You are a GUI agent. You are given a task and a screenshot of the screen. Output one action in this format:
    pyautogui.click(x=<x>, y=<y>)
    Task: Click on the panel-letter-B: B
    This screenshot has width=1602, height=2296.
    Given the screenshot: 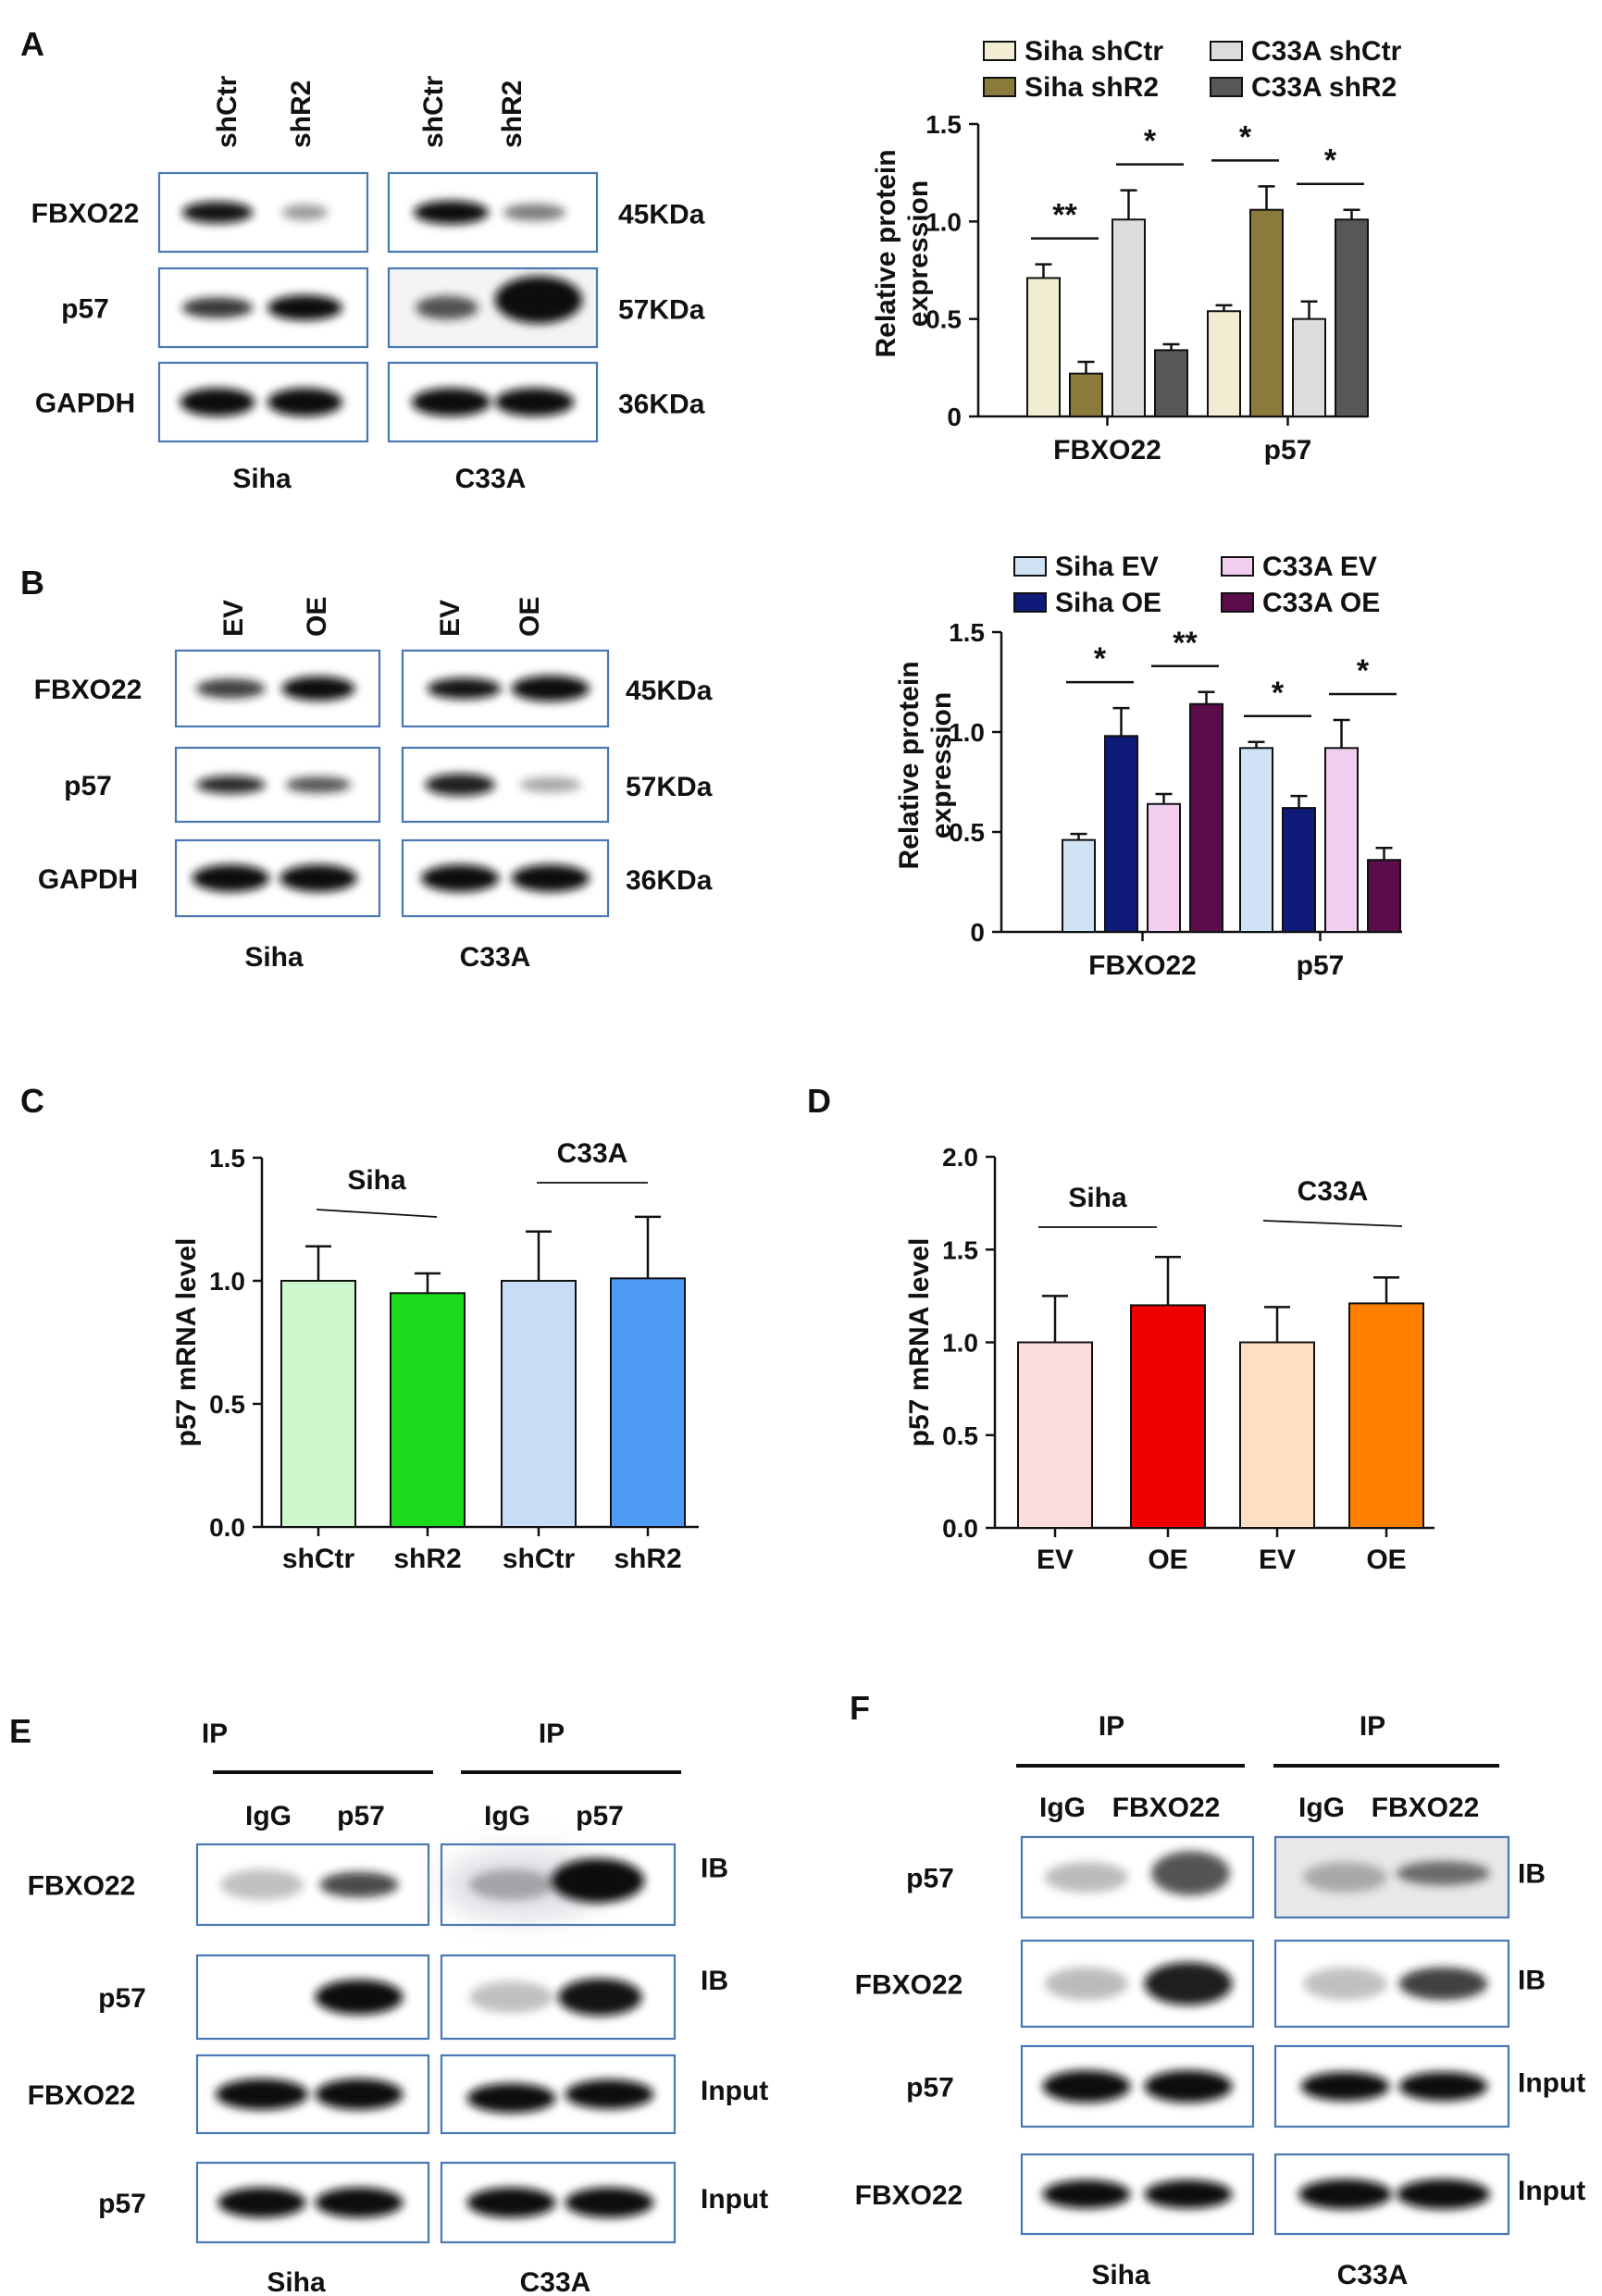 What is the action you would take?
    pyautogui.click(x=32, y=583)
    